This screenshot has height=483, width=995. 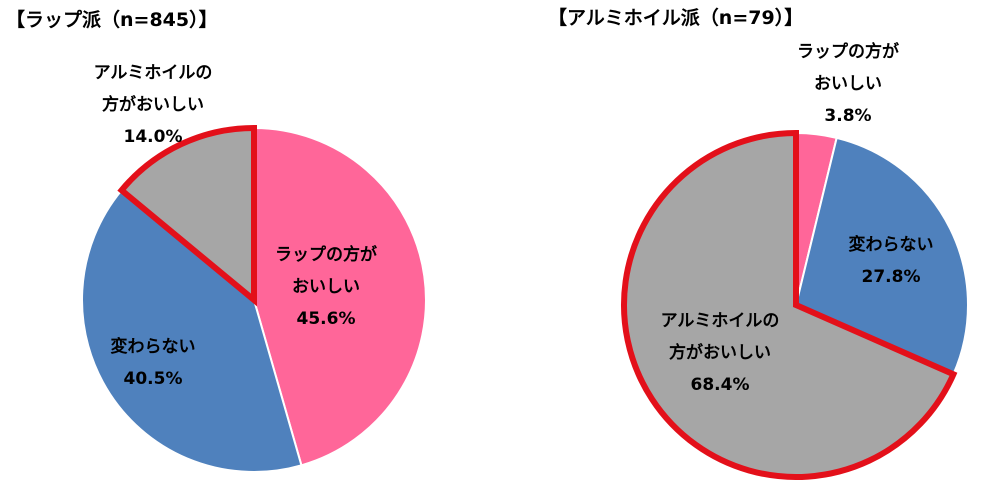 What do you see at coordinates (675, 17) in the screenshot?
I see `chart-2-title: 【アルミホイル派（n=79）】` at bounding box center [675, 17].